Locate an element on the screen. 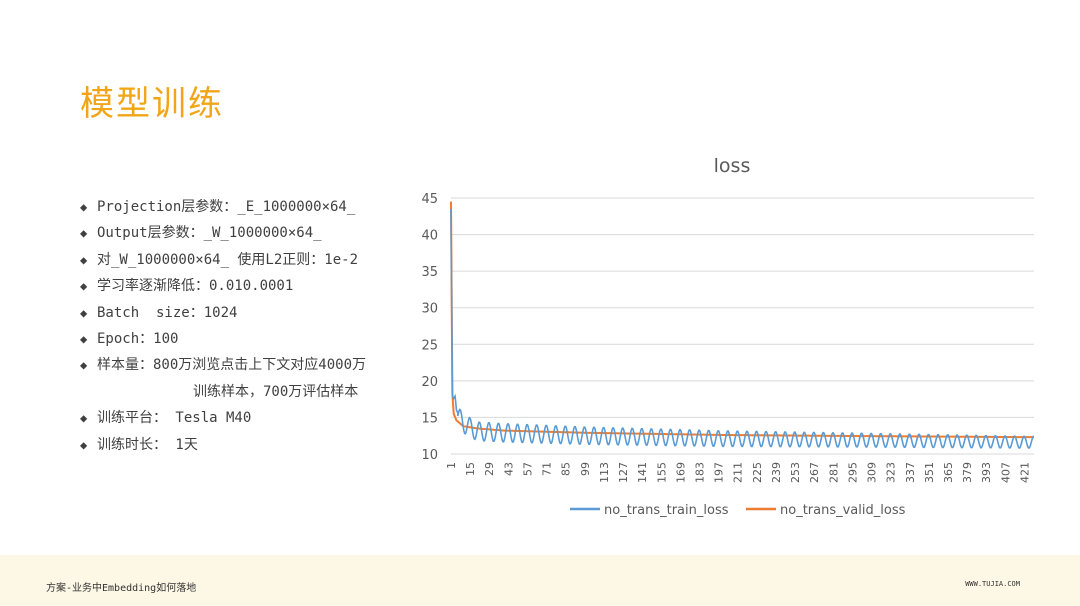  bullet-item: ◆ 训练时长： 1天 is located at coordinates (250, 445).